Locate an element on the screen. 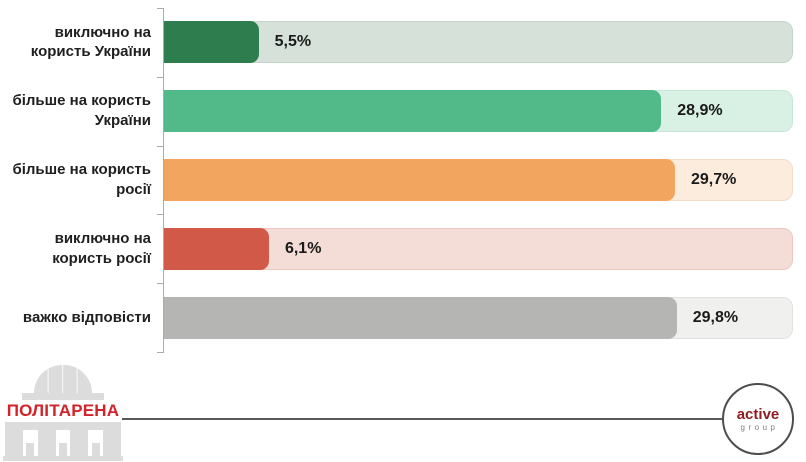  bar-track-wrap: 6,1% is located at coordinates (478, 248).